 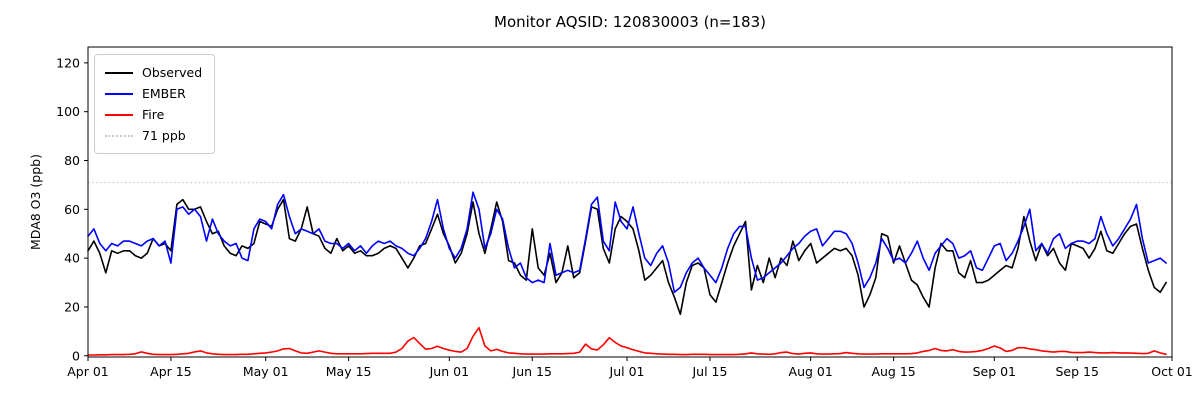 What do you see at coordinates (532, 371) in the screenshot?
I see `x-tick-label: Jun 15` at bounding box center [532, 371].